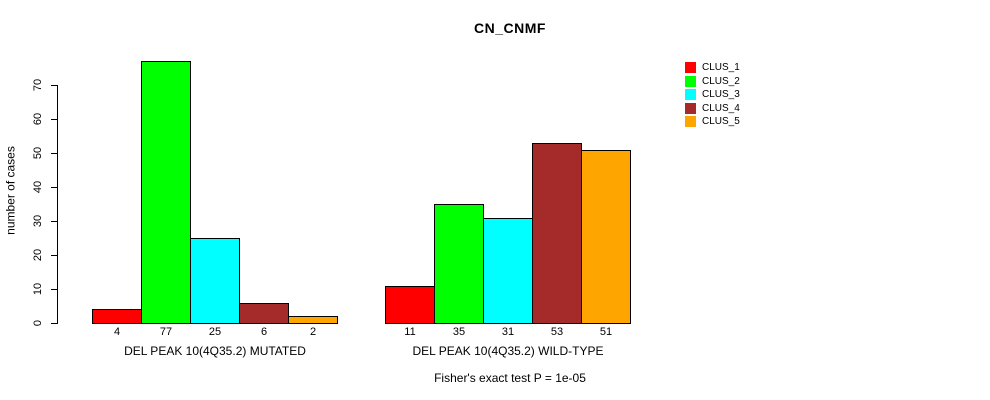  What do you see at coordinates (508, 332) in the screenshot?
I see `bar-value-label: 31` at bounding box center [508, 332].